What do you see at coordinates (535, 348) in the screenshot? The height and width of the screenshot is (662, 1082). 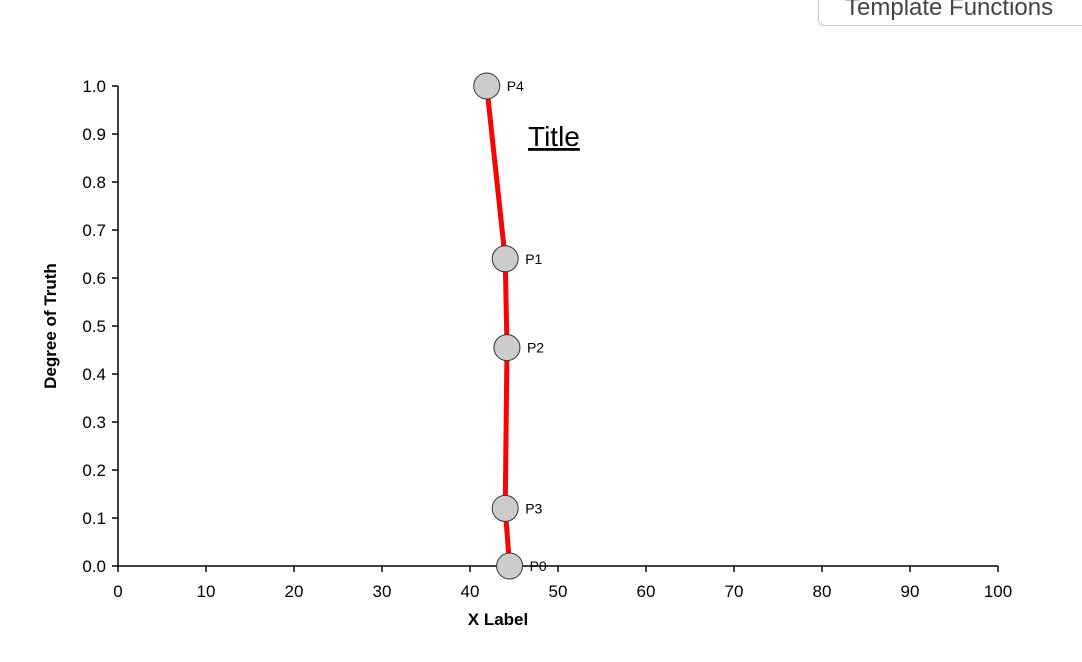 I see `point-label-p2: P2` at bounding box center [535, 348].